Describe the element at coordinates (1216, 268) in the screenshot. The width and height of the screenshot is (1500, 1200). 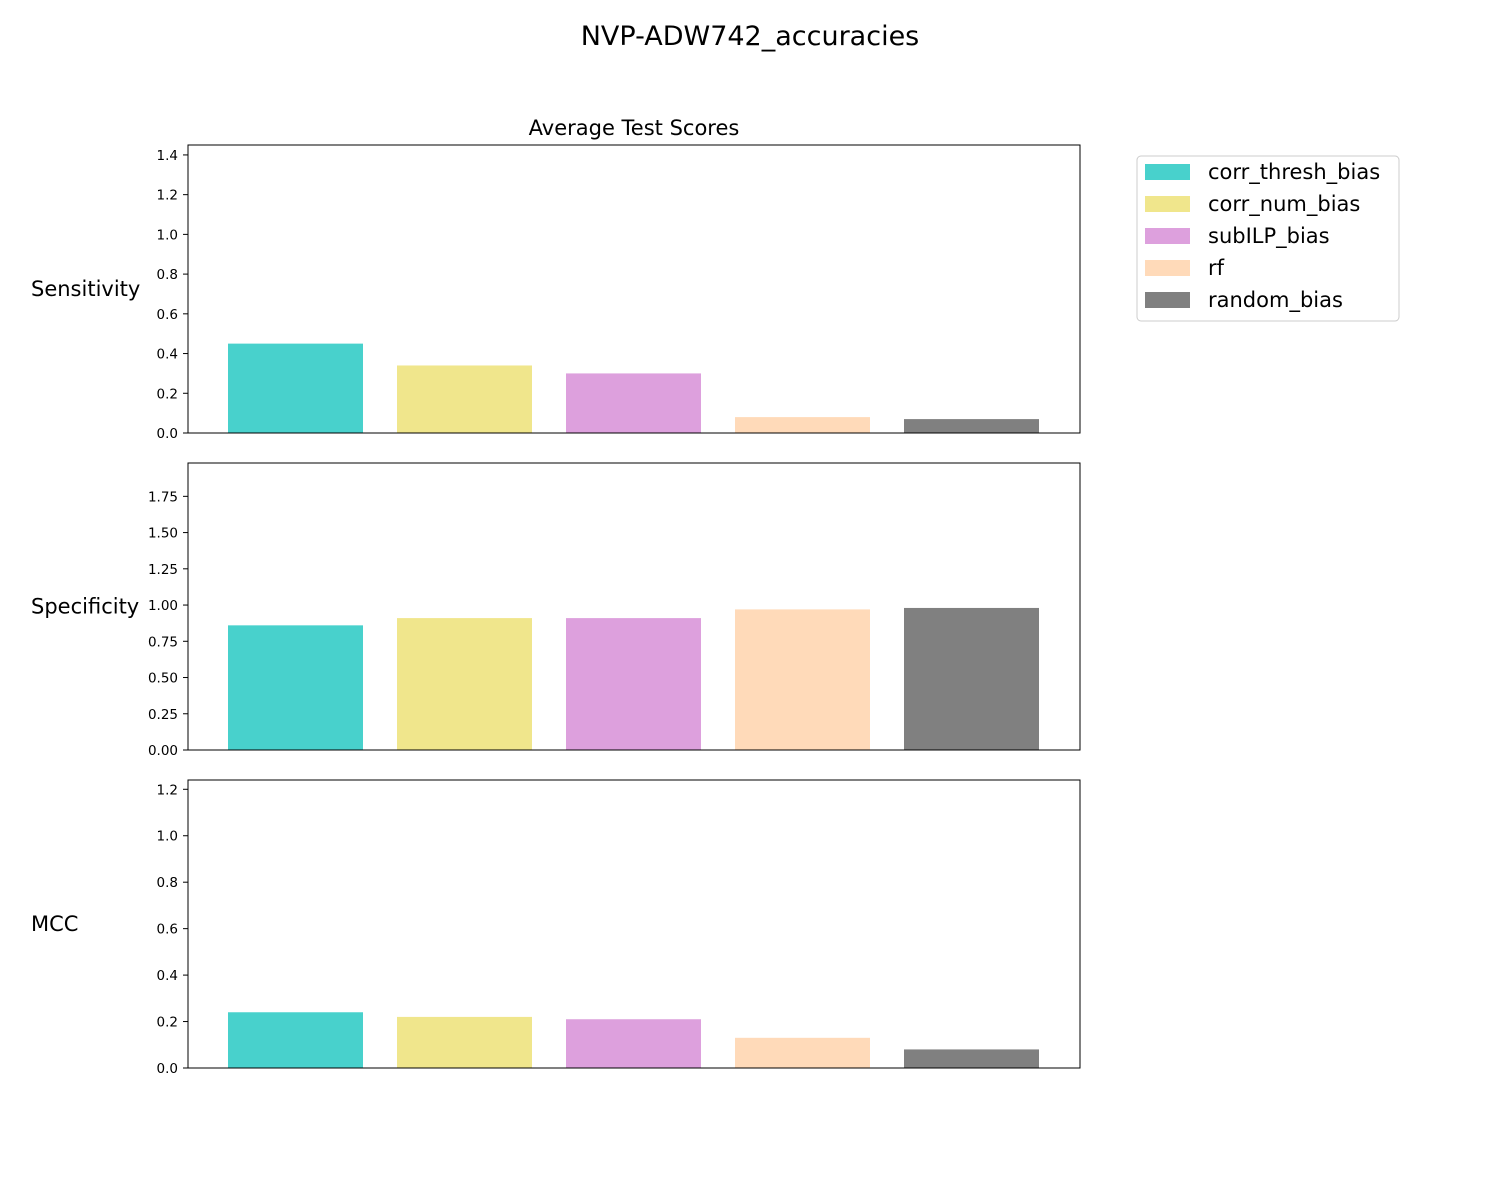
I see `legend-label: rf` at that location.